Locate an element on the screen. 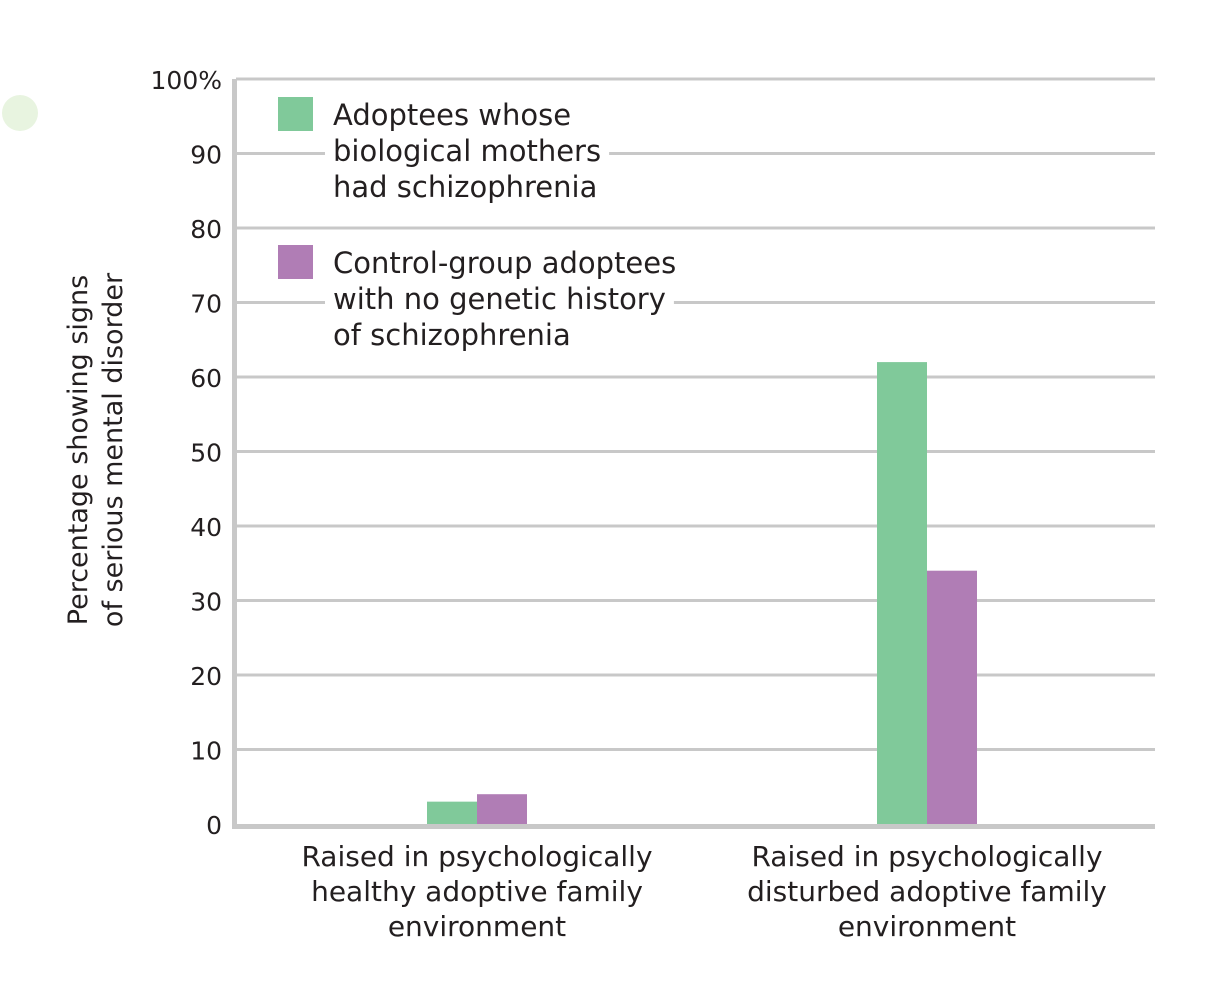 The width and height of the screenshot is (1208, 1001). y-tick-label: 100% is located at coordinates (186, 80).